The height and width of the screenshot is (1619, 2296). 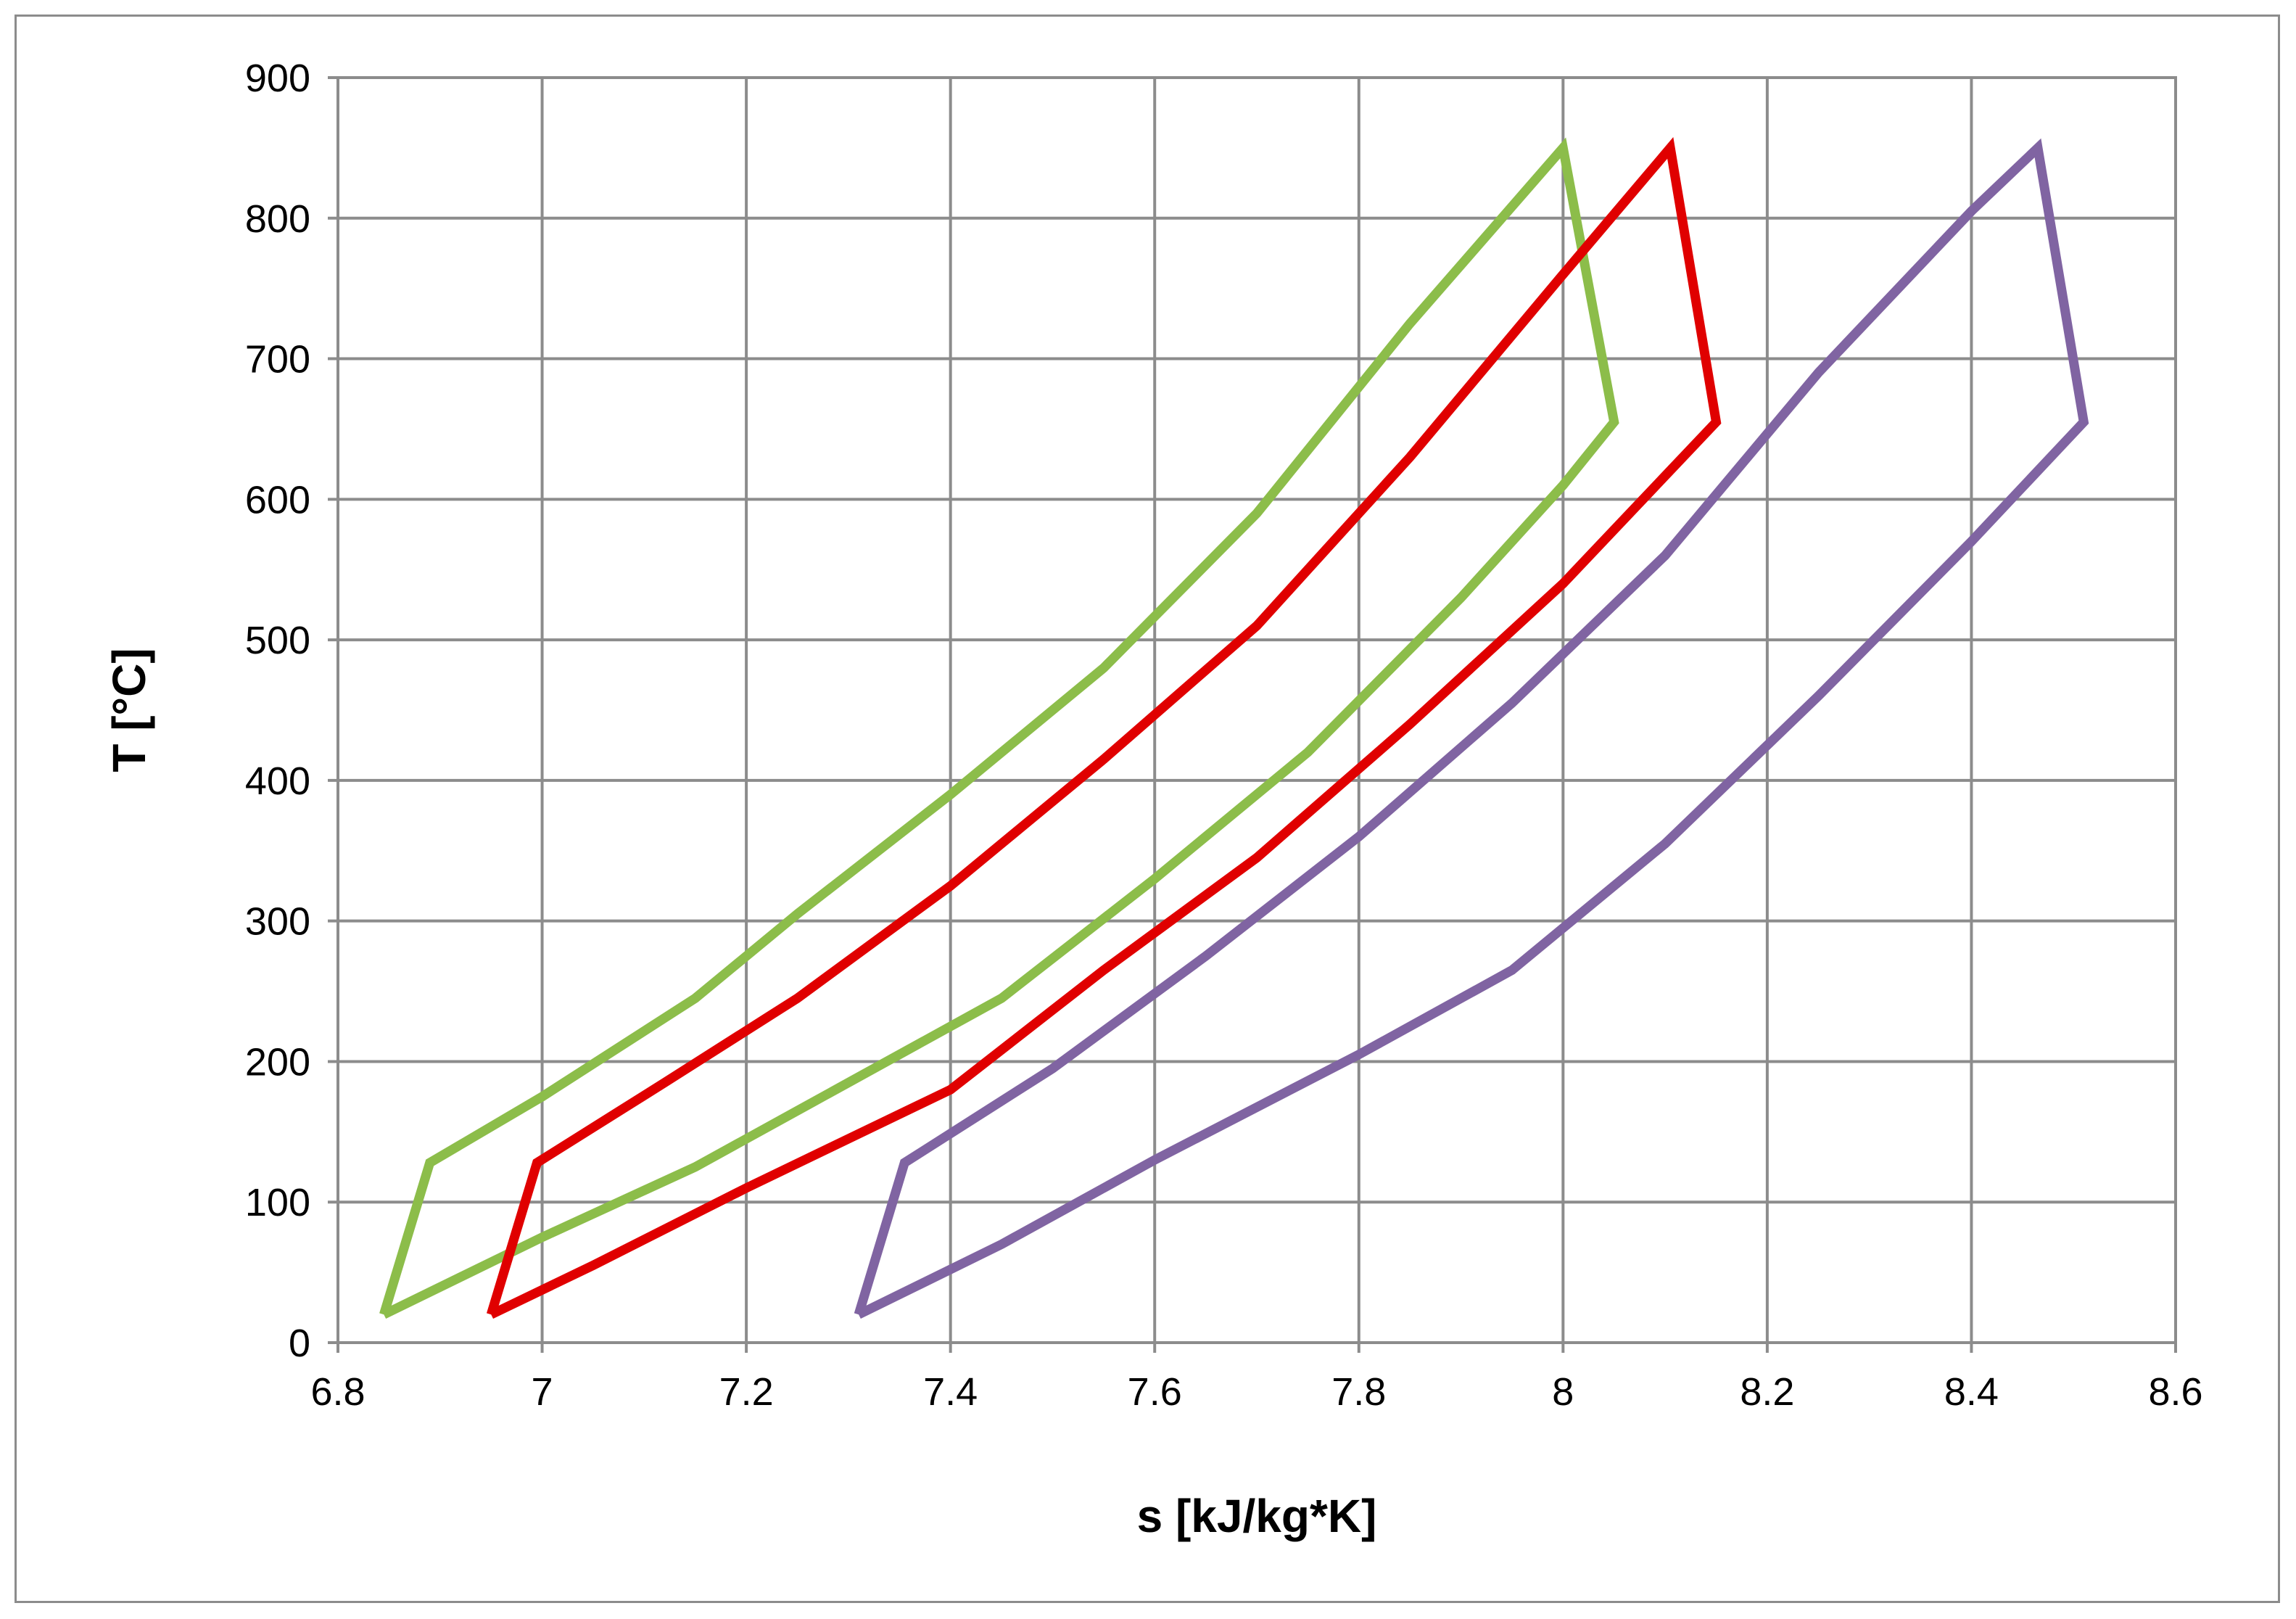 I want to click on y-tick-label: 900, so click(x=277, y=78).